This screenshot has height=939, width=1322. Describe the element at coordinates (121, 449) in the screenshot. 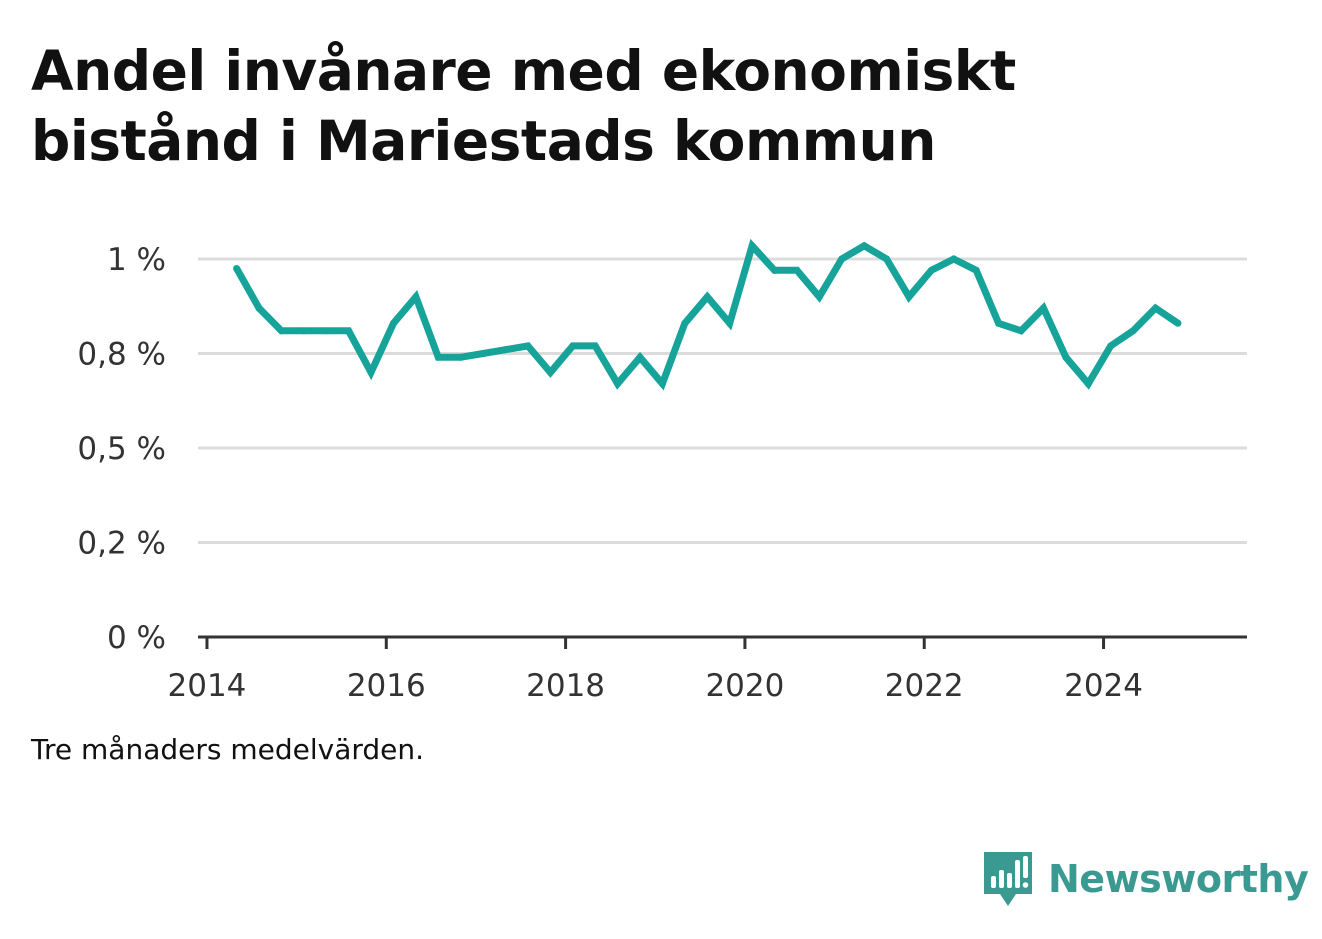

I see `y-tick-label: 0,5 %` at that location.